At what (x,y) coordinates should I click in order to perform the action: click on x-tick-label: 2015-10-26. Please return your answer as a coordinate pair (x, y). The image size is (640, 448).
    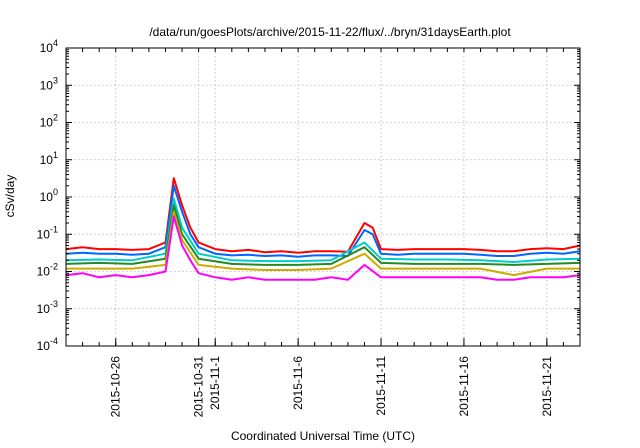
    Looking at the image, I should click on (116, 387).